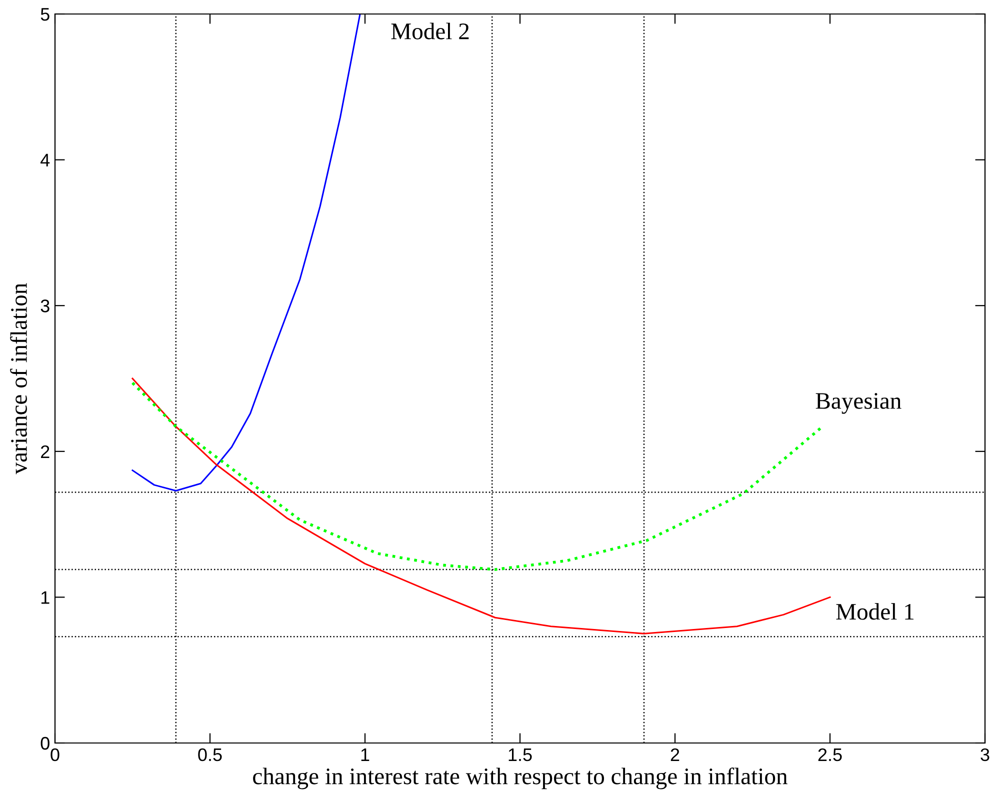  What do you see at coordinates (45, 597) in the screenshot?
I see `y-tick-label: 1` at bounding box center [45, 597].